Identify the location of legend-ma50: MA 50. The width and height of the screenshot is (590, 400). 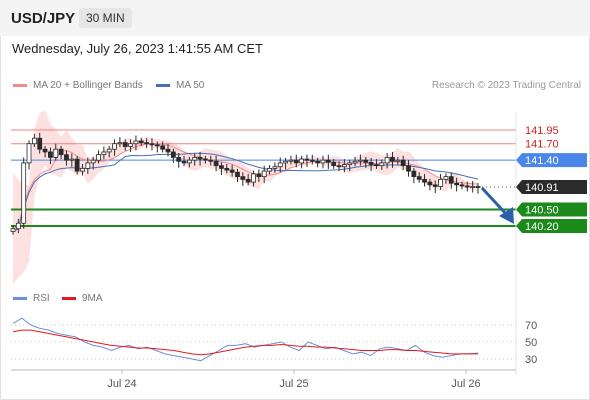
(180, 85).